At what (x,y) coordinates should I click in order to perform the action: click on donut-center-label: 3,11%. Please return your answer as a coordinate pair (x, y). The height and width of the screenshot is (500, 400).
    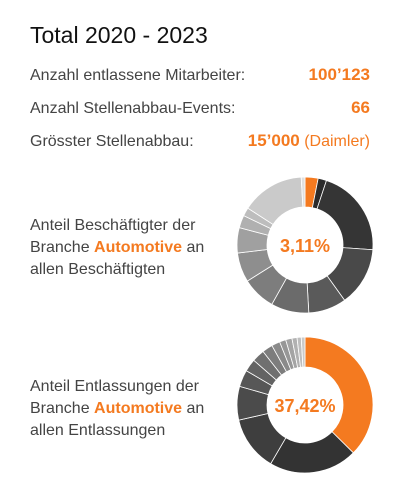
    Looking at the image, I should click on (305, 246).